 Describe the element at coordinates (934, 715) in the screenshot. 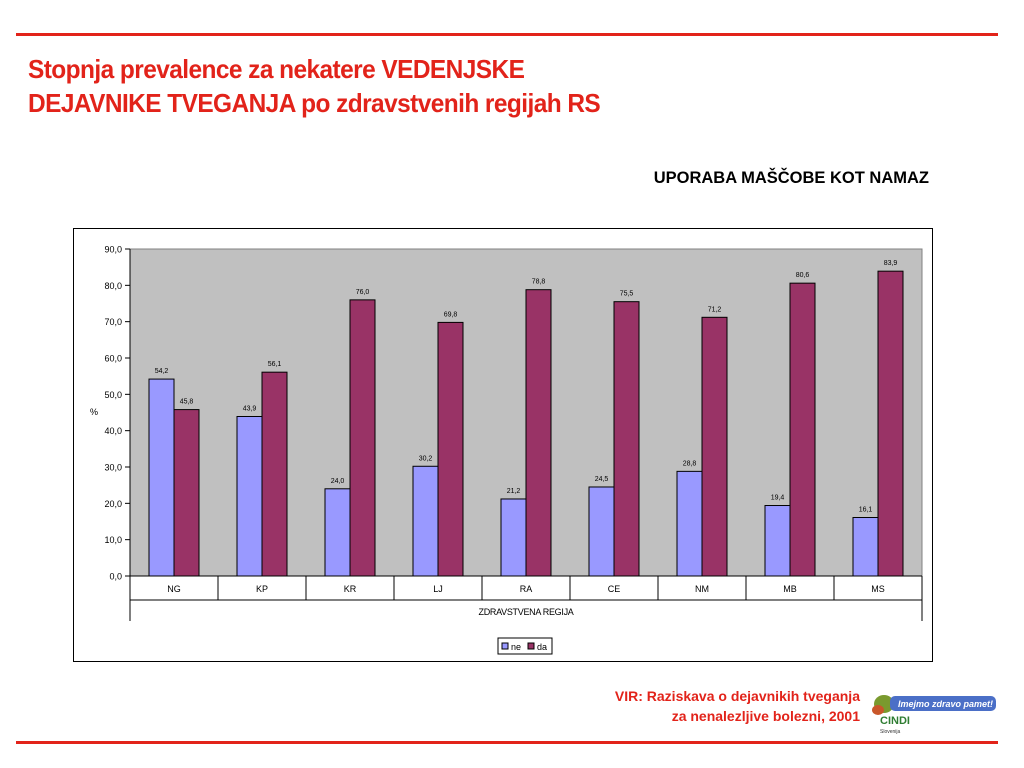

I see `cindi-logo: Imejmo zdravo pamet! CINDI Slovenija` at that location.